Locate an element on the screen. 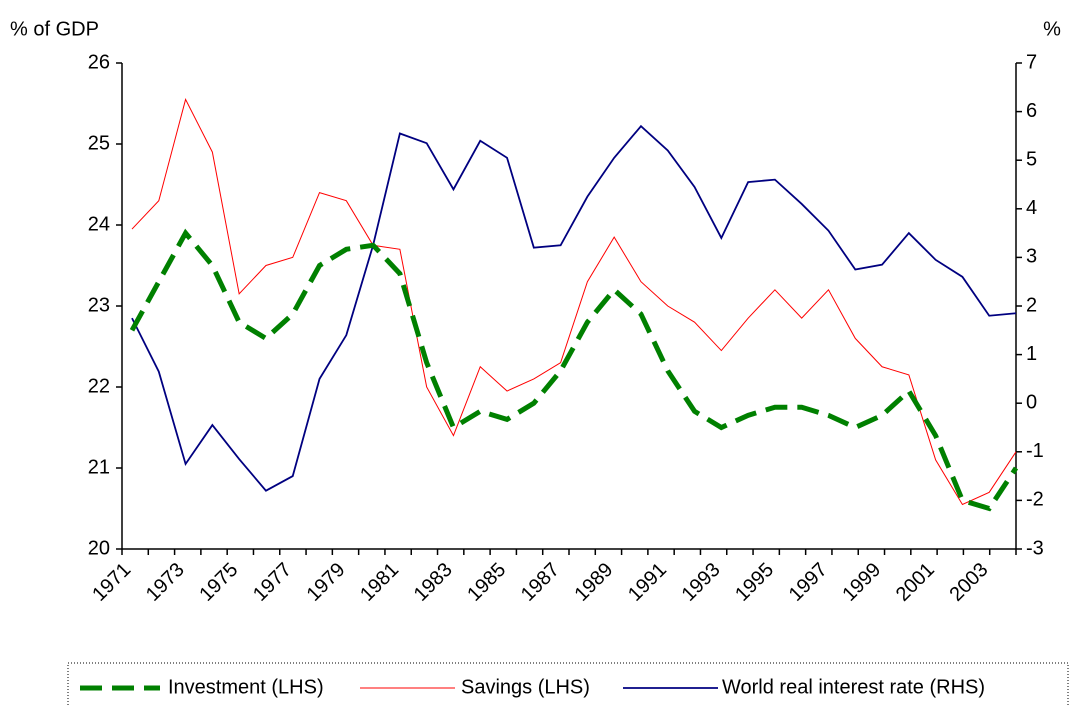 The image size is (1074, 707). y2-tick-label: 2 is located at coordinates (1031, 305).